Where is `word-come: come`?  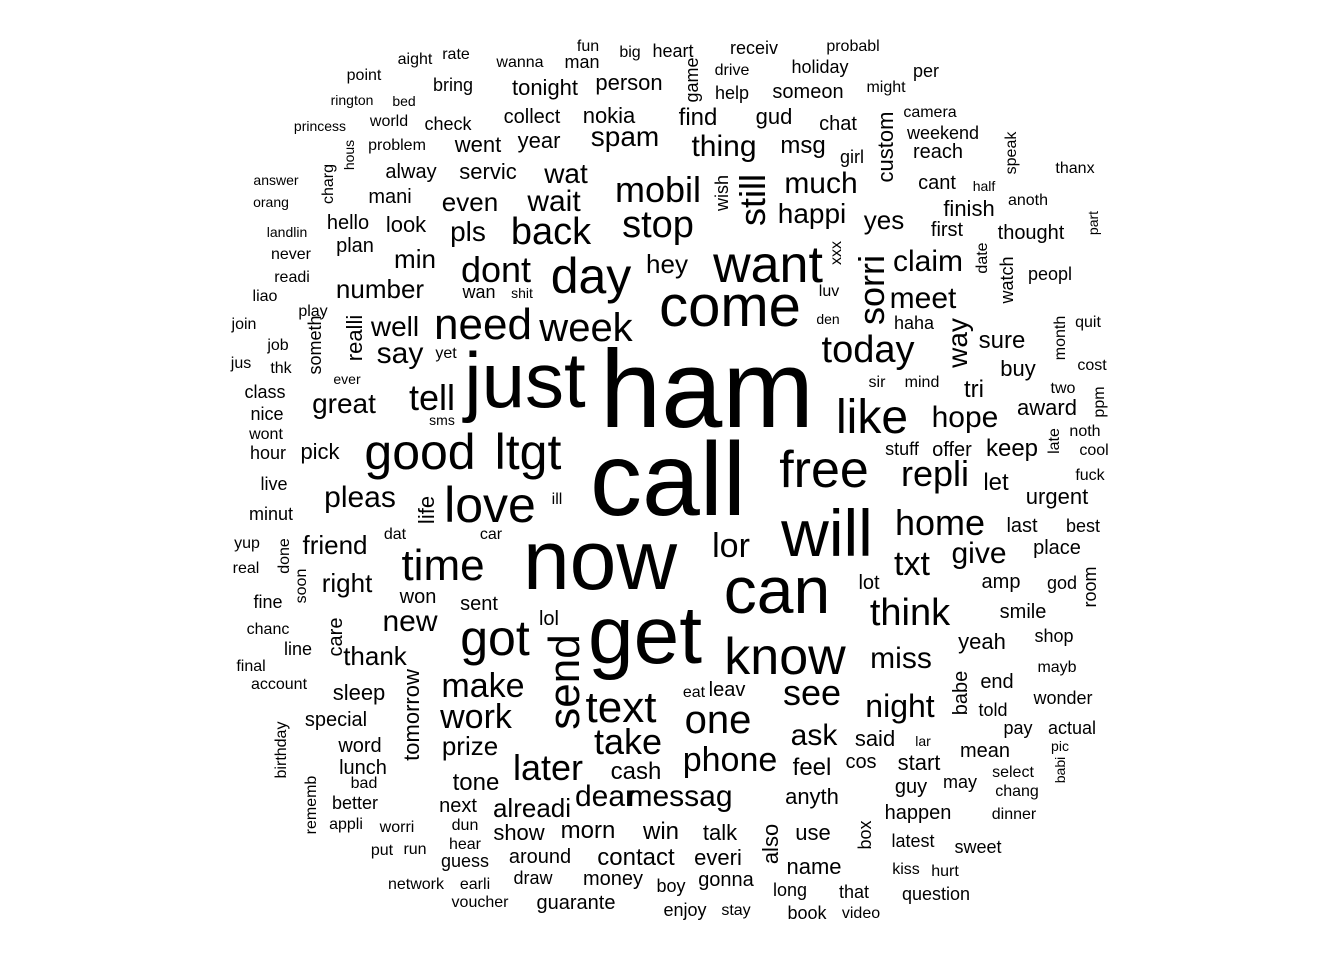 word-come: come is located at coordinates (730, 306).